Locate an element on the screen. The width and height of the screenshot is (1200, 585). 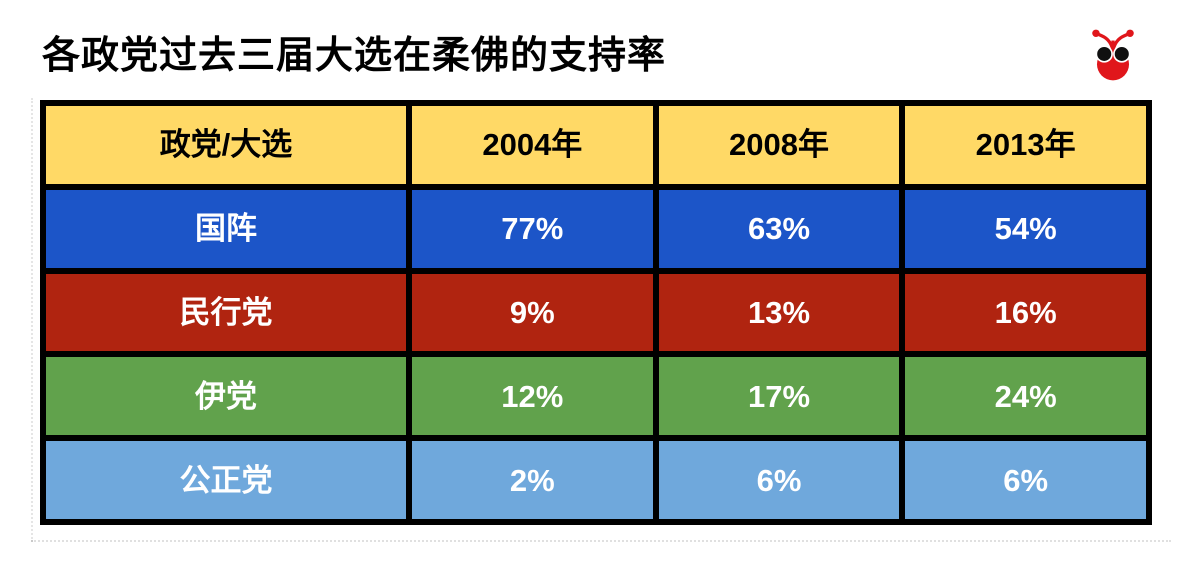
slide-guide-vertical is located at coordinates (32, 320).